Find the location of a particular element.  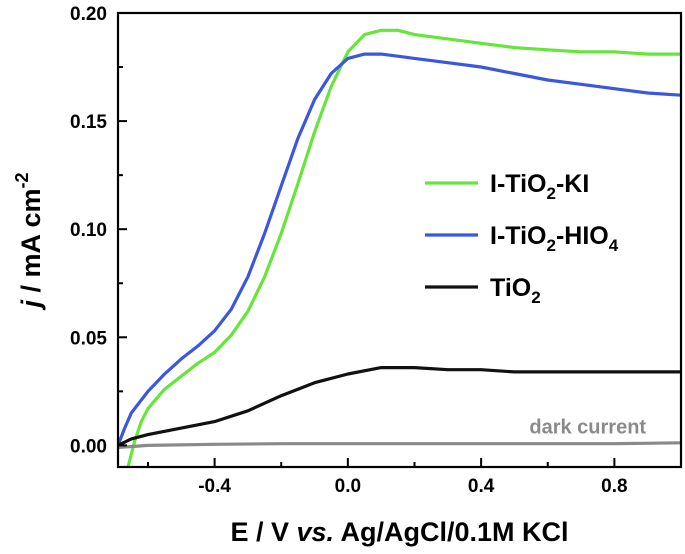

y-tick-label: 0.00 is located at coordinates (88, 446).